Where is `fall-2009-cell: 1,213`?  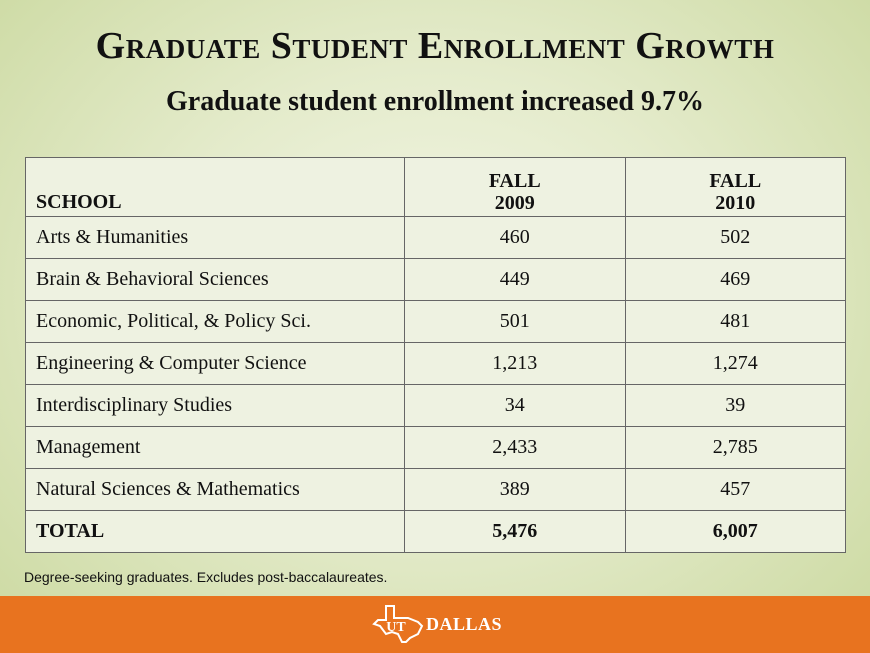 fall-2009-cell: 1,213 is located at coordinates (515, 363).